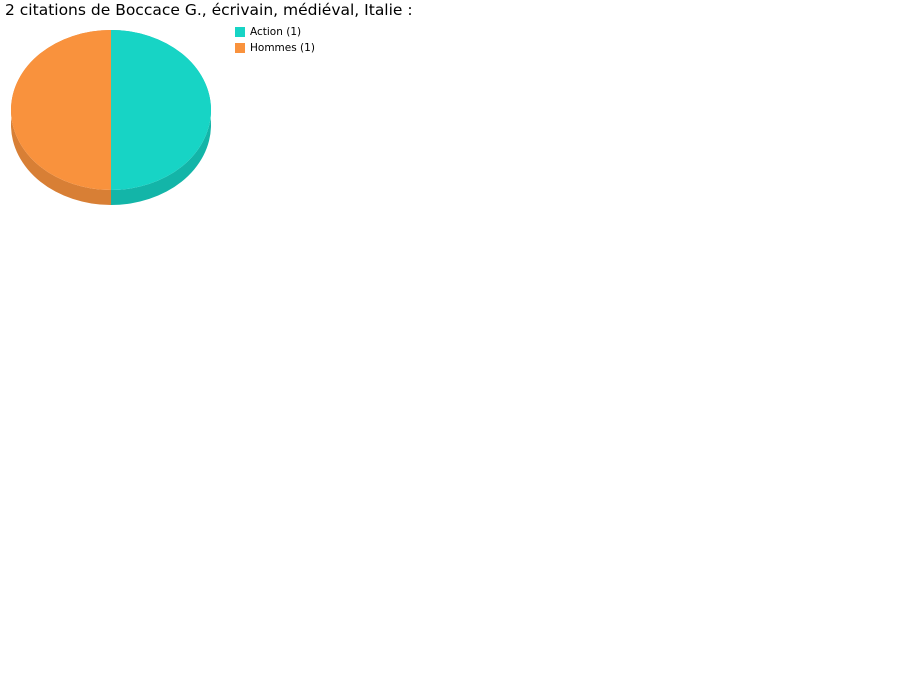 The height and width of the screenshot is (700, 900). I want to click on legend: Action (1) Hommes (1), so click(275, 40).